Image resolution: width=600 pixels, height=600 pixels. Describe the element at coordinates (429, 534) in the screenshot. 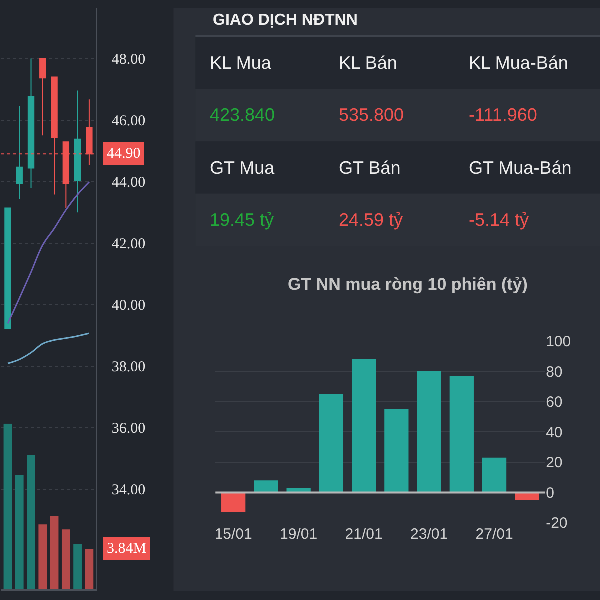

I see `x-tick-label: 23/01` at that location.